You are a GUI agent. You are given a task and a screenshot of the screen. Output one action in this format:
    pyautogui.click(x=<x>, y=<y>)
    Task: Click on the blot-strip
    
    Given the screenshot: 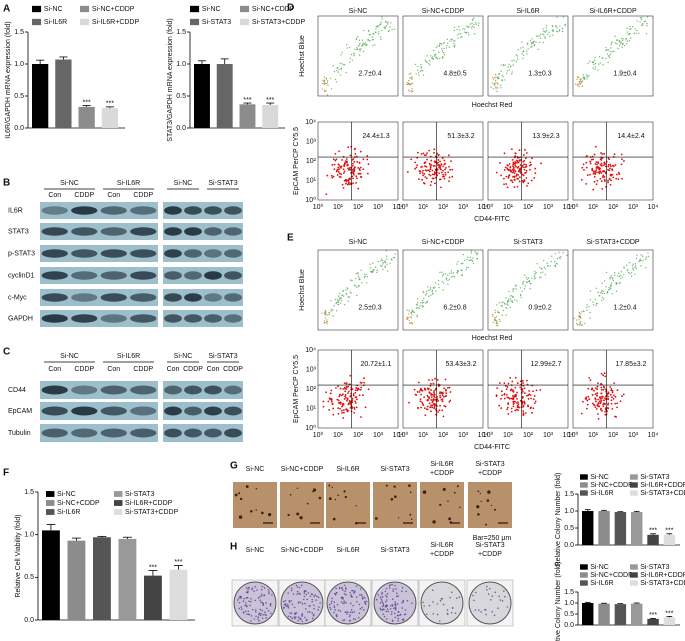 What is the action you would take?
    pyautogui.click(x=99, y=297)
    